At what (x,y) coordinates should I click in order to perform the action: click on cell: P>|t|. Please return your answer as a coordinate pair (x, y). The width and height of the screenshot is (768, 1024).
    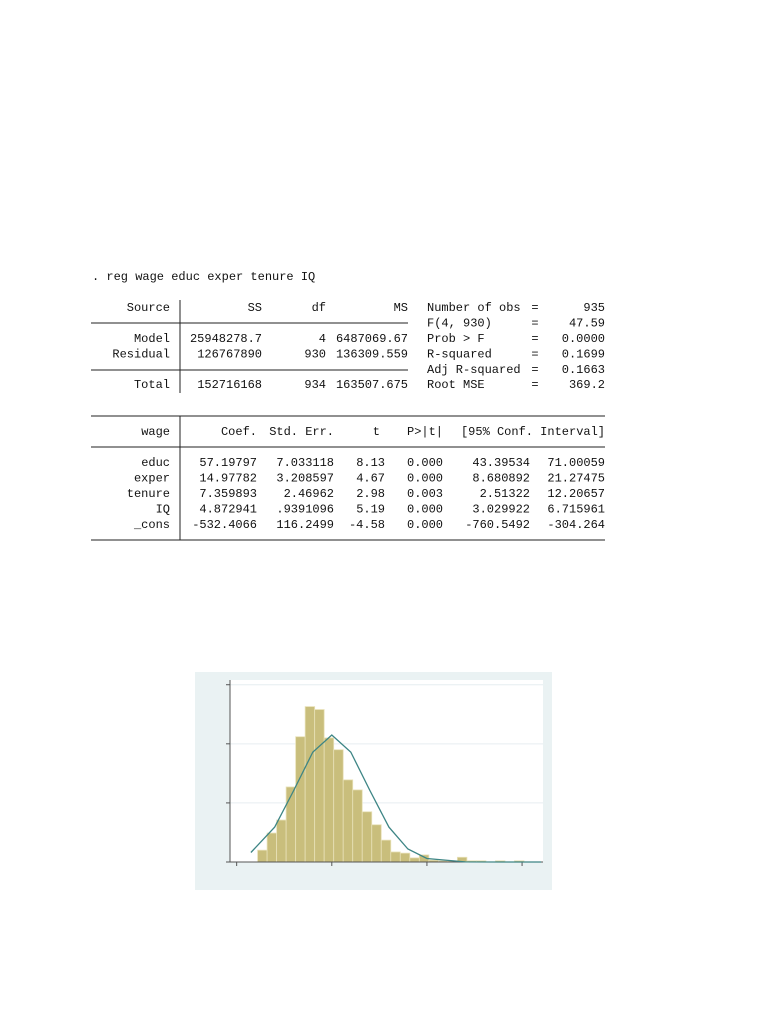
    Looking at the image, I should click on (425, 432).